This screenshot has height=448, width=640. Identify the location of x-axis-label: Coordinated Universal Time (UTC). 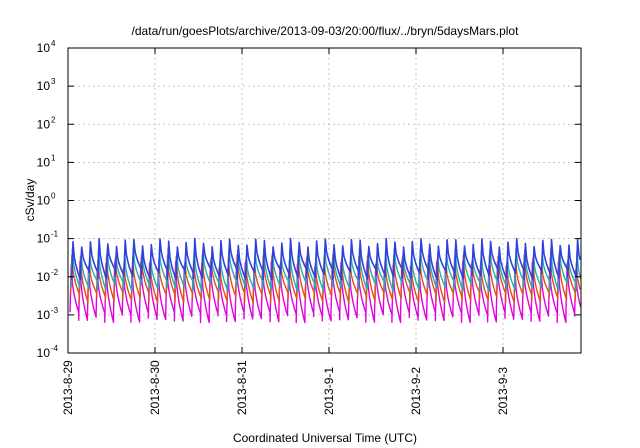
(325, 438).